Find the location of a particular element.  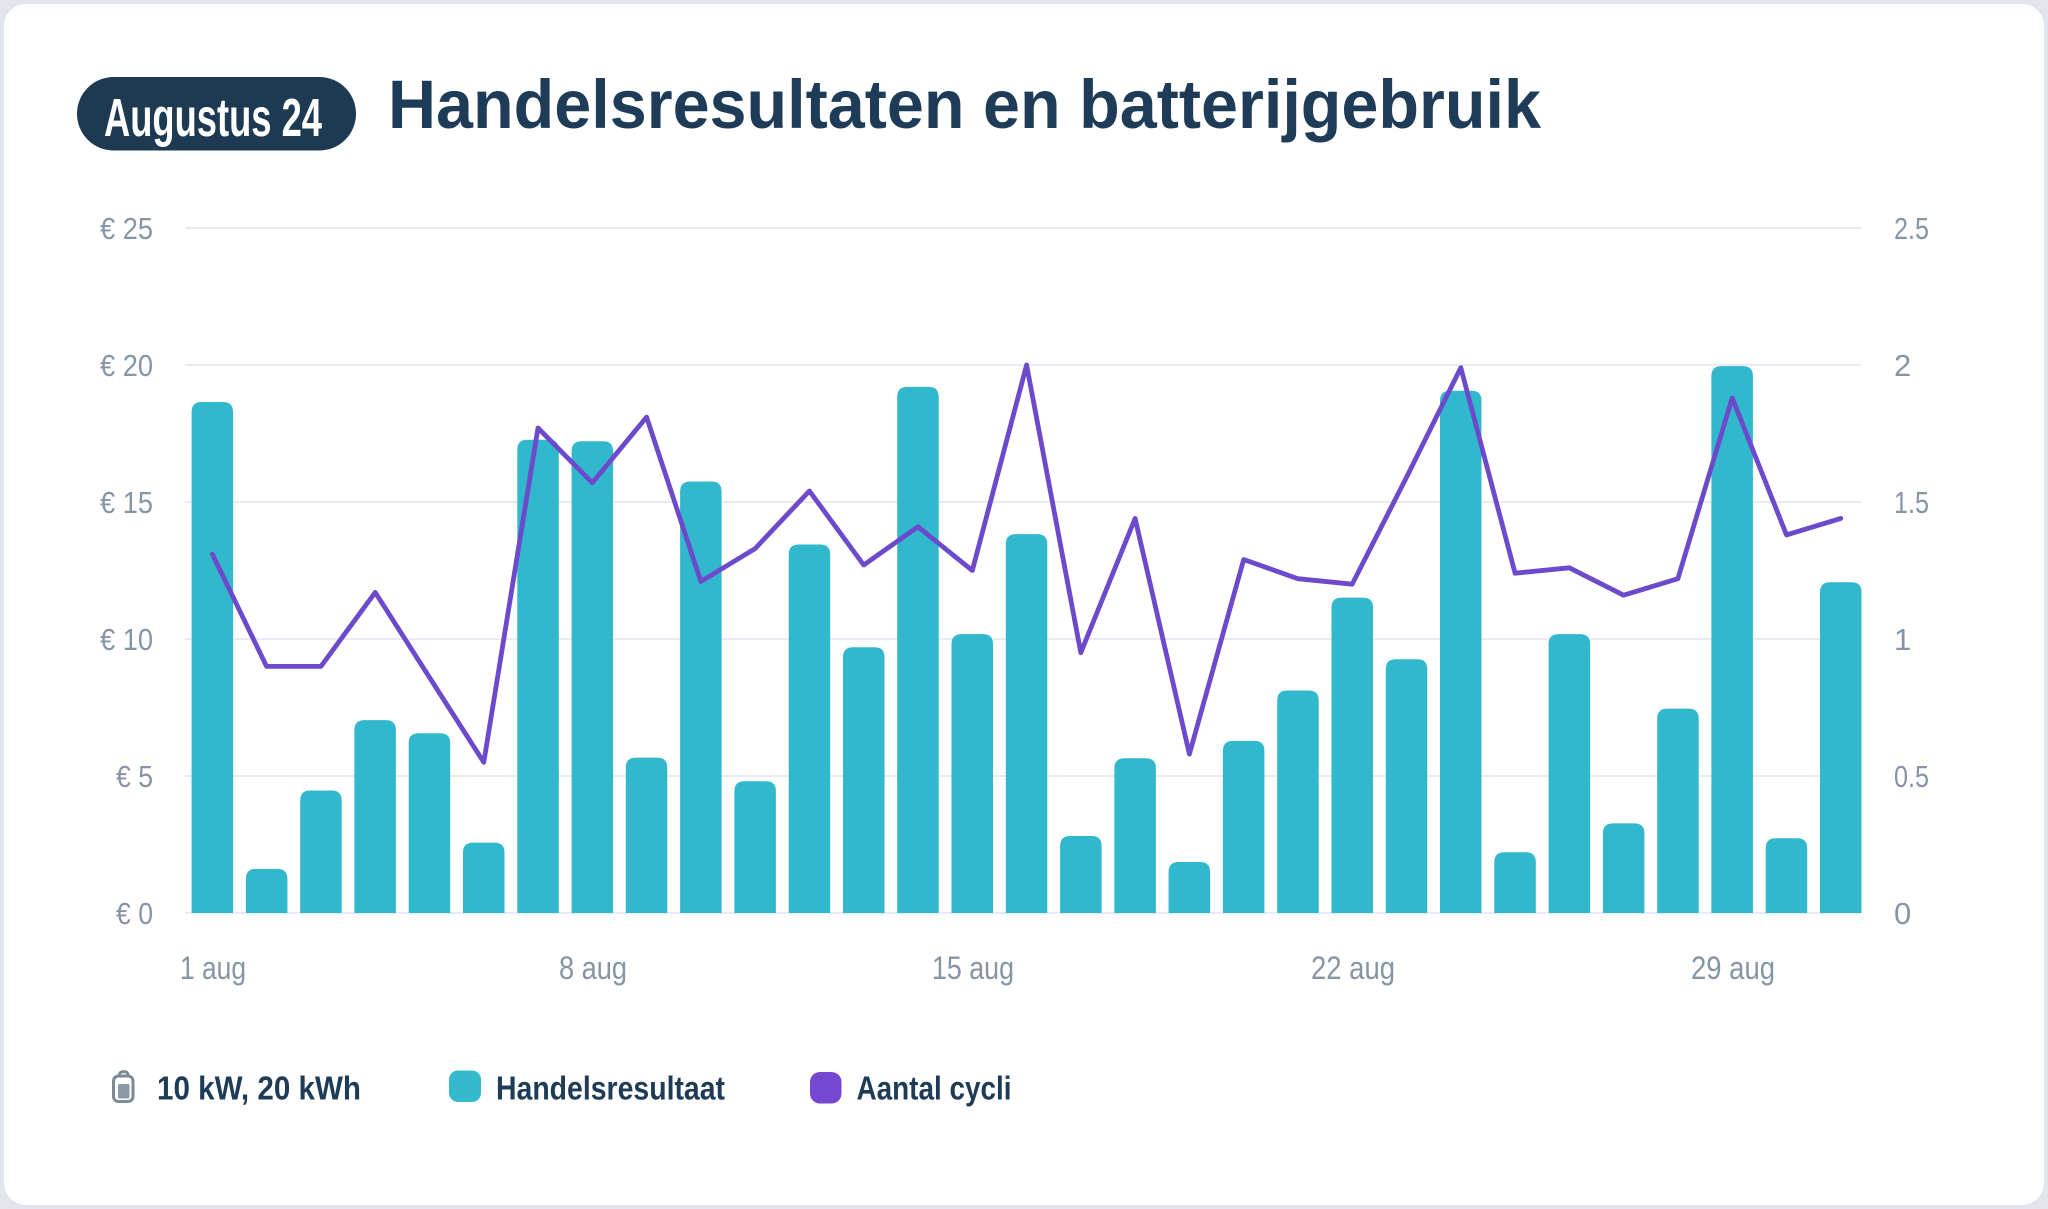

svg-text: 15 aug is located at coordinates (973, 968).